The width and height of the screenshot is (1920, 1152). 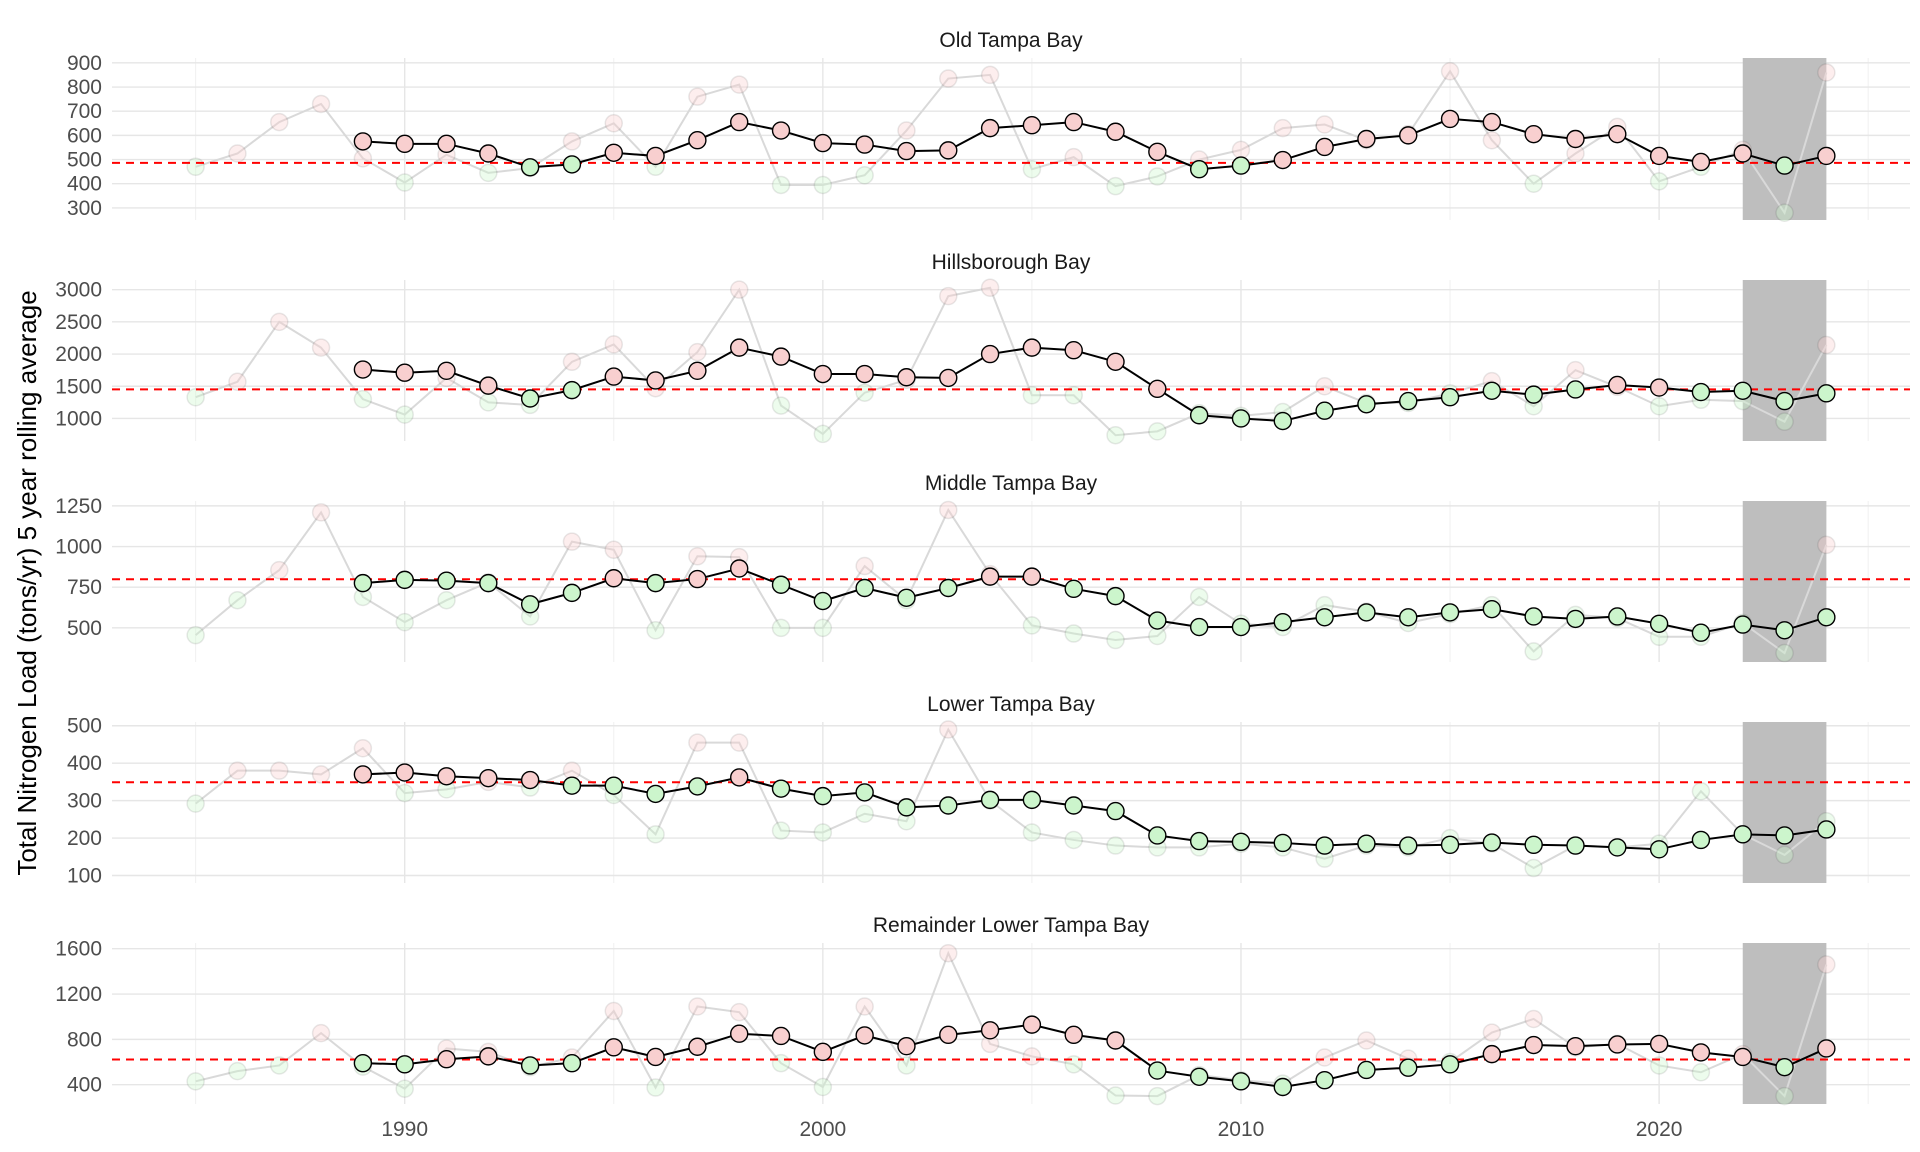 I want to click on x-axis: 1990 2000 2010 2020, so click(x=1031, y=1129).